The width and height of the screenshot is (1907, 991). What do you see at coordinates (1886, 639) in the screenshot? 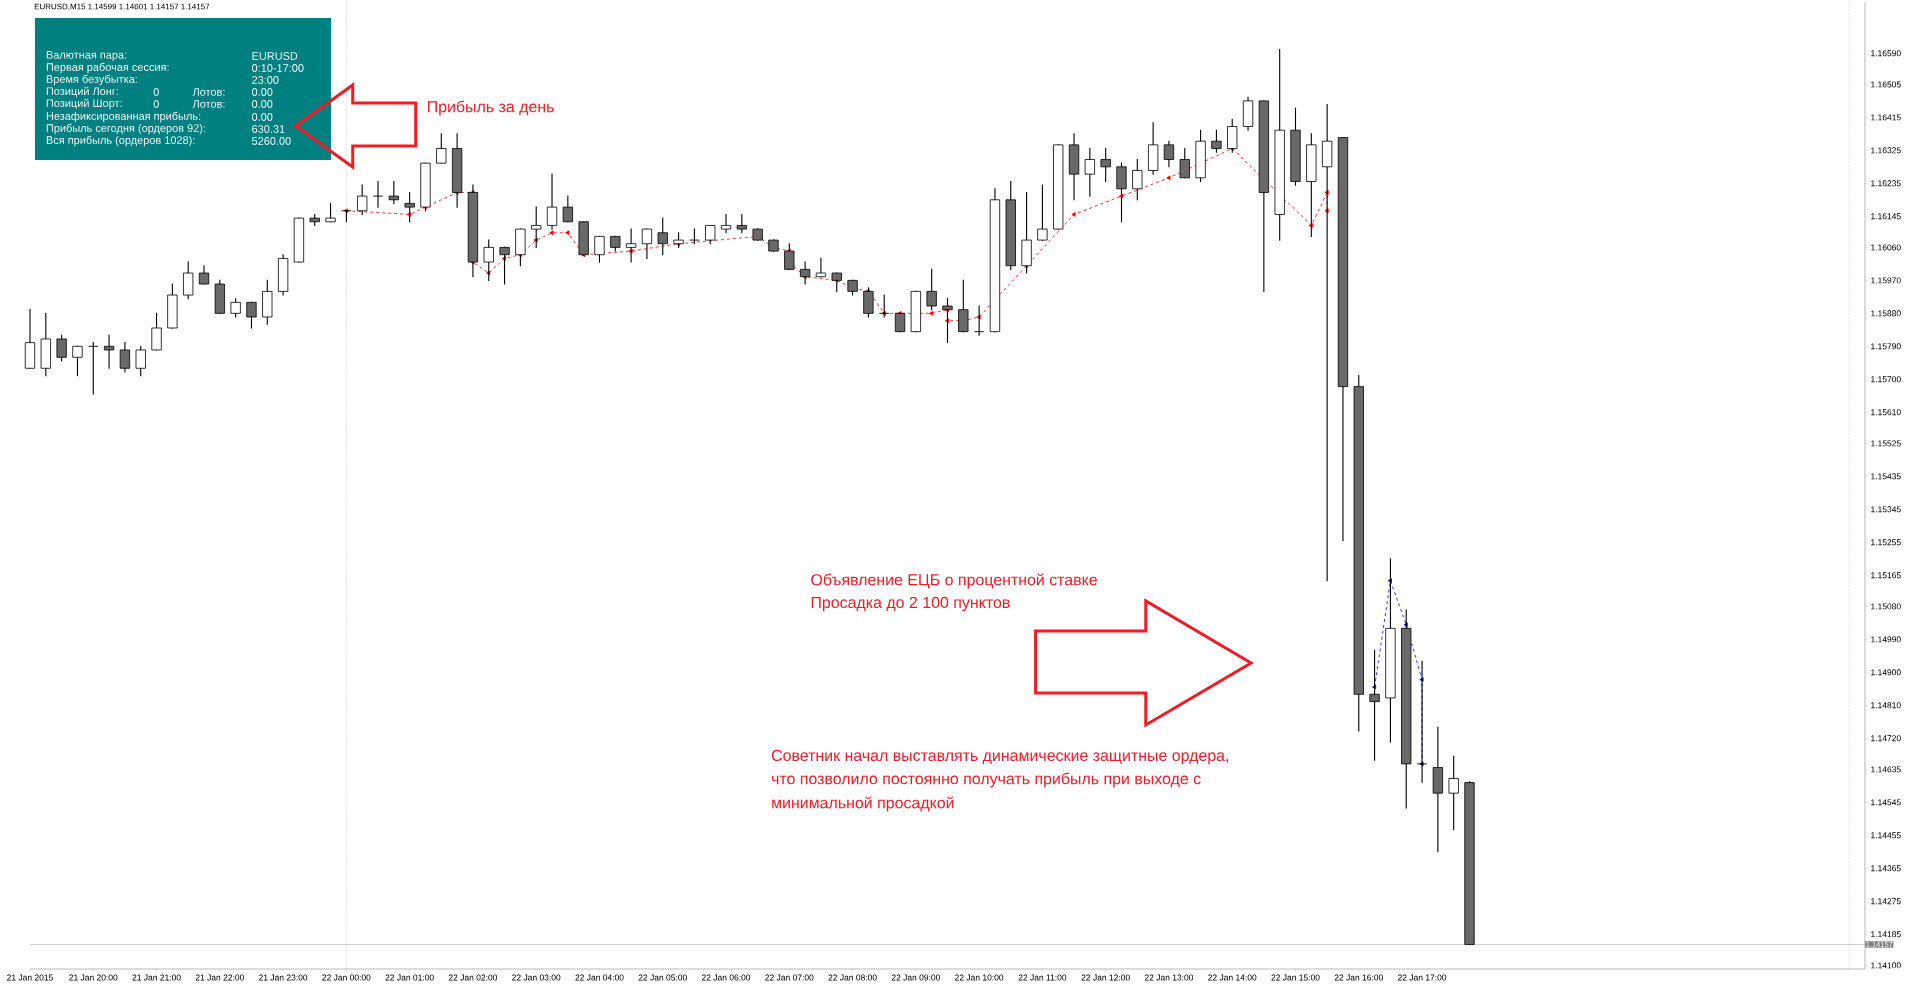
I see `y-tick-label: 1.14990` at bounding box center [1886, 639].